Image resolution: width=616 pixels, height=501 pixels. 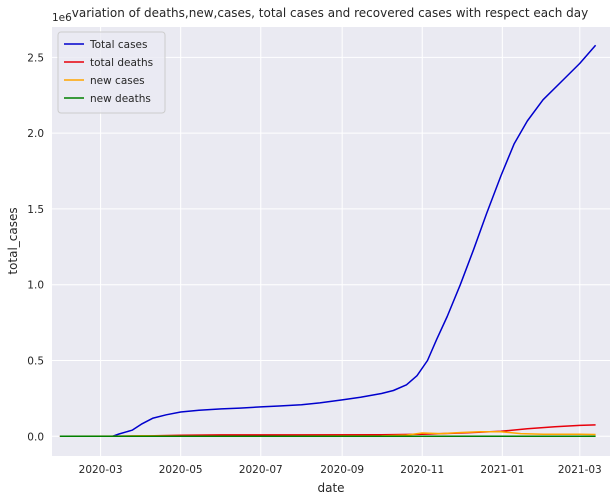 What do you see at coordinates (35, 361) in the screenshot?
I see `y-tick-label: 0.5` at bounding box center [35, 361].